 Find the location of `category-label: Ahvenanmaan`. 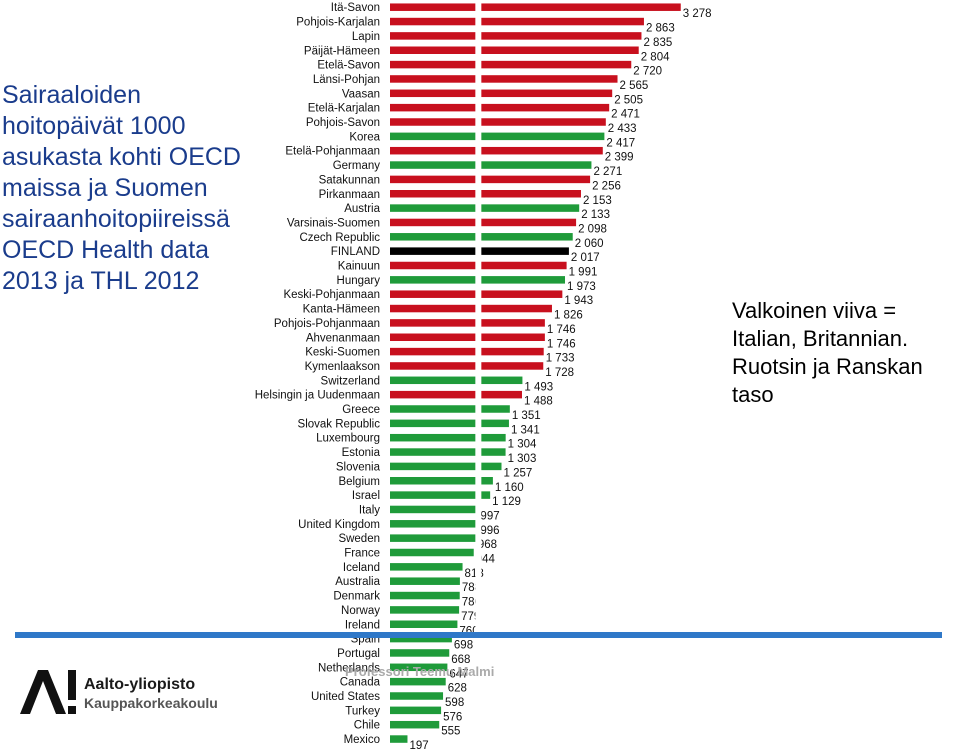

category-label: Ahvenanmaan is located at coordinates (343, 338).